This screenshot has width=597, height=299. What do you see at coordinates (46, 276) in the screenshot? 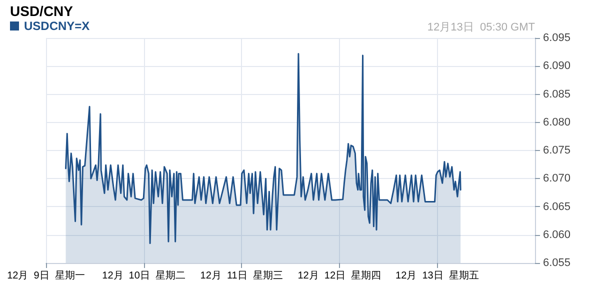
I see `x-tick-label: 12月 9日 星期一` at bounding box center [46, 276].